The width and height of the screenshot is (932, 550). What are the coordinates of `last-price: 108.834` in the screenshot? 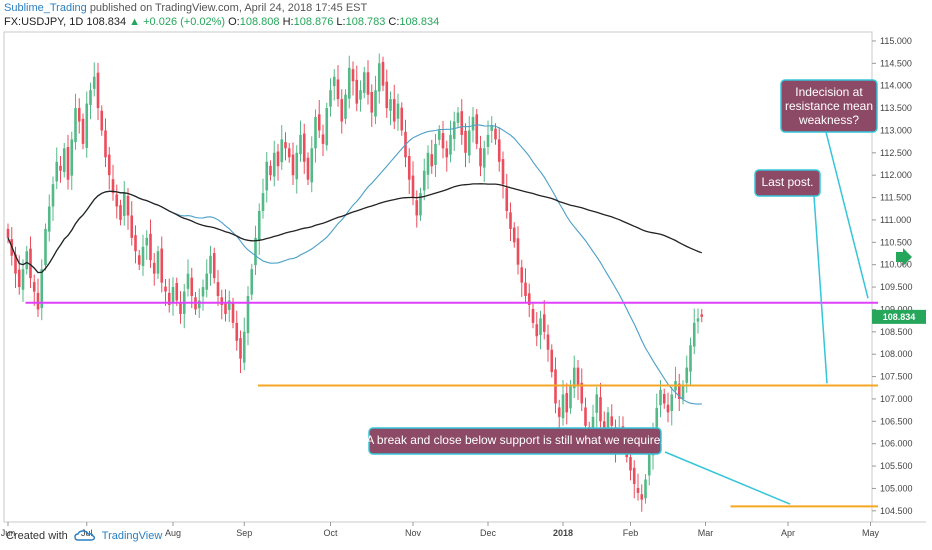 It's located at (106, 22).